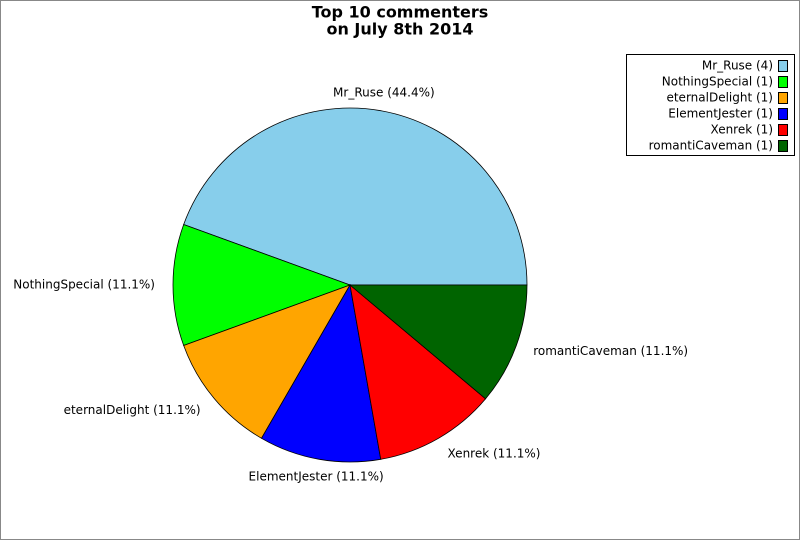 This screenshot has height=540, width=800. I want to click on legend-label: ElementJester (1), so click(720, 114).